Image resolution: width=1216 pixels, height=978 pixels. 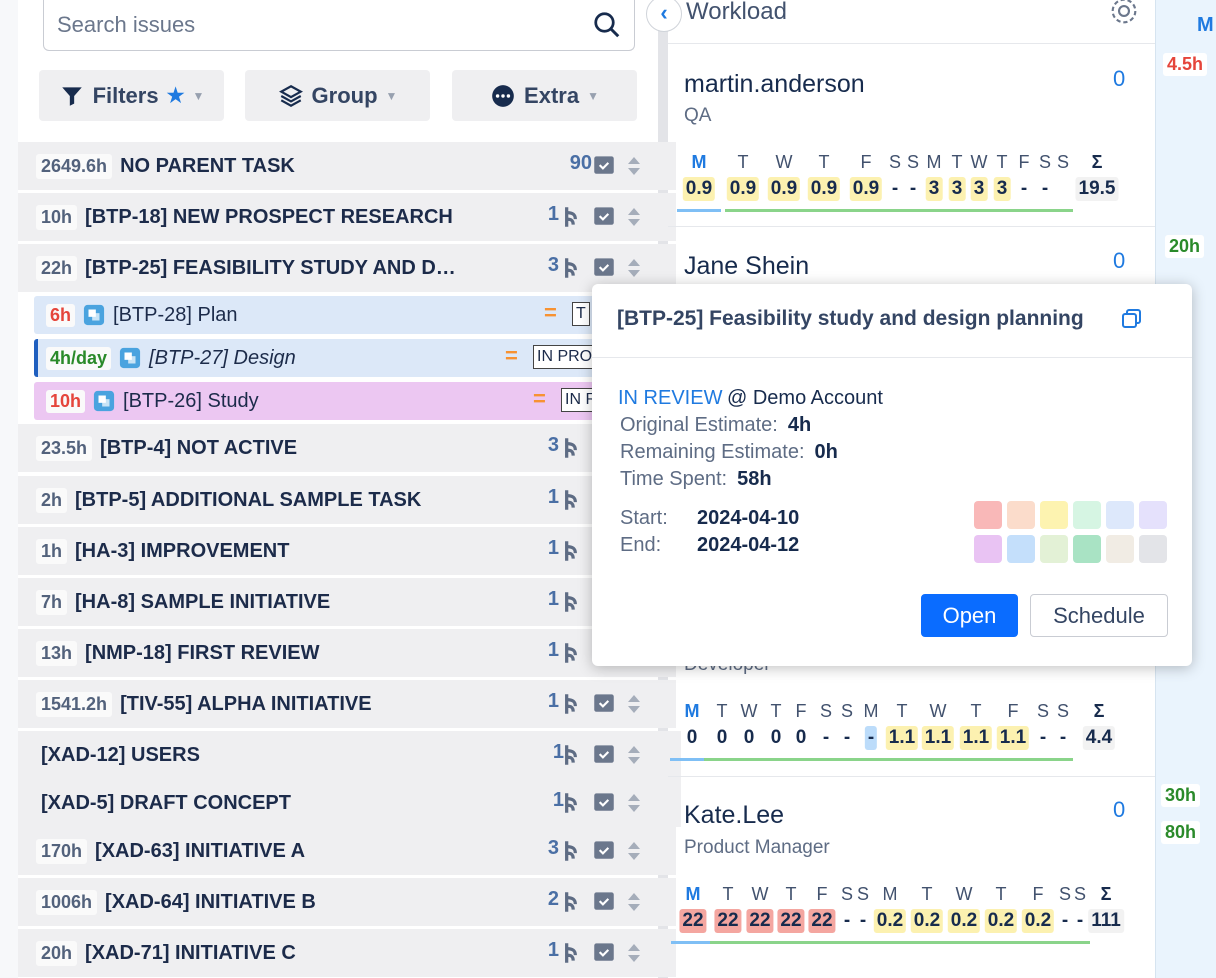 I want to click on task-title: [BTP-18] NEW PROSPECT RESEARCH, so click(x=269, y=216).